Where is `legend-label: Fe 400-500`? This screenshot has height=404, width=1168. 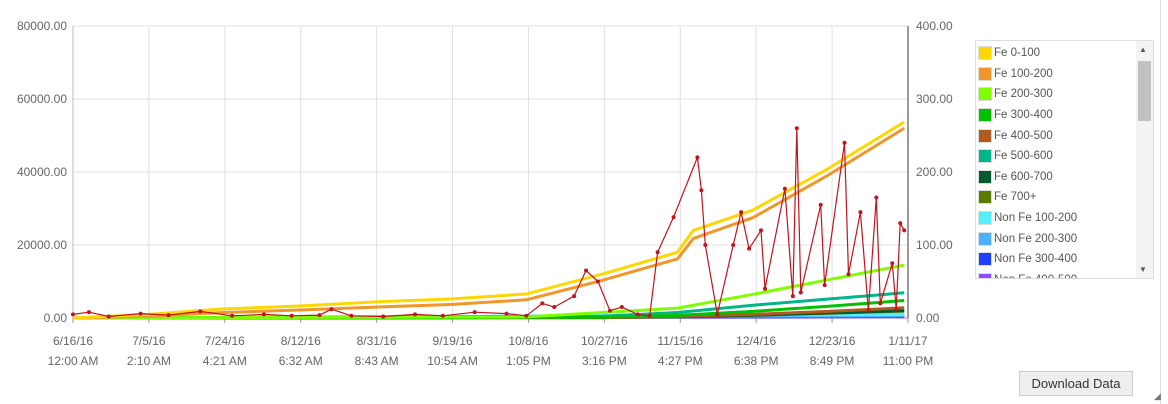
legend-label: Fe 400-500 is located at coordinates (1023, 135).